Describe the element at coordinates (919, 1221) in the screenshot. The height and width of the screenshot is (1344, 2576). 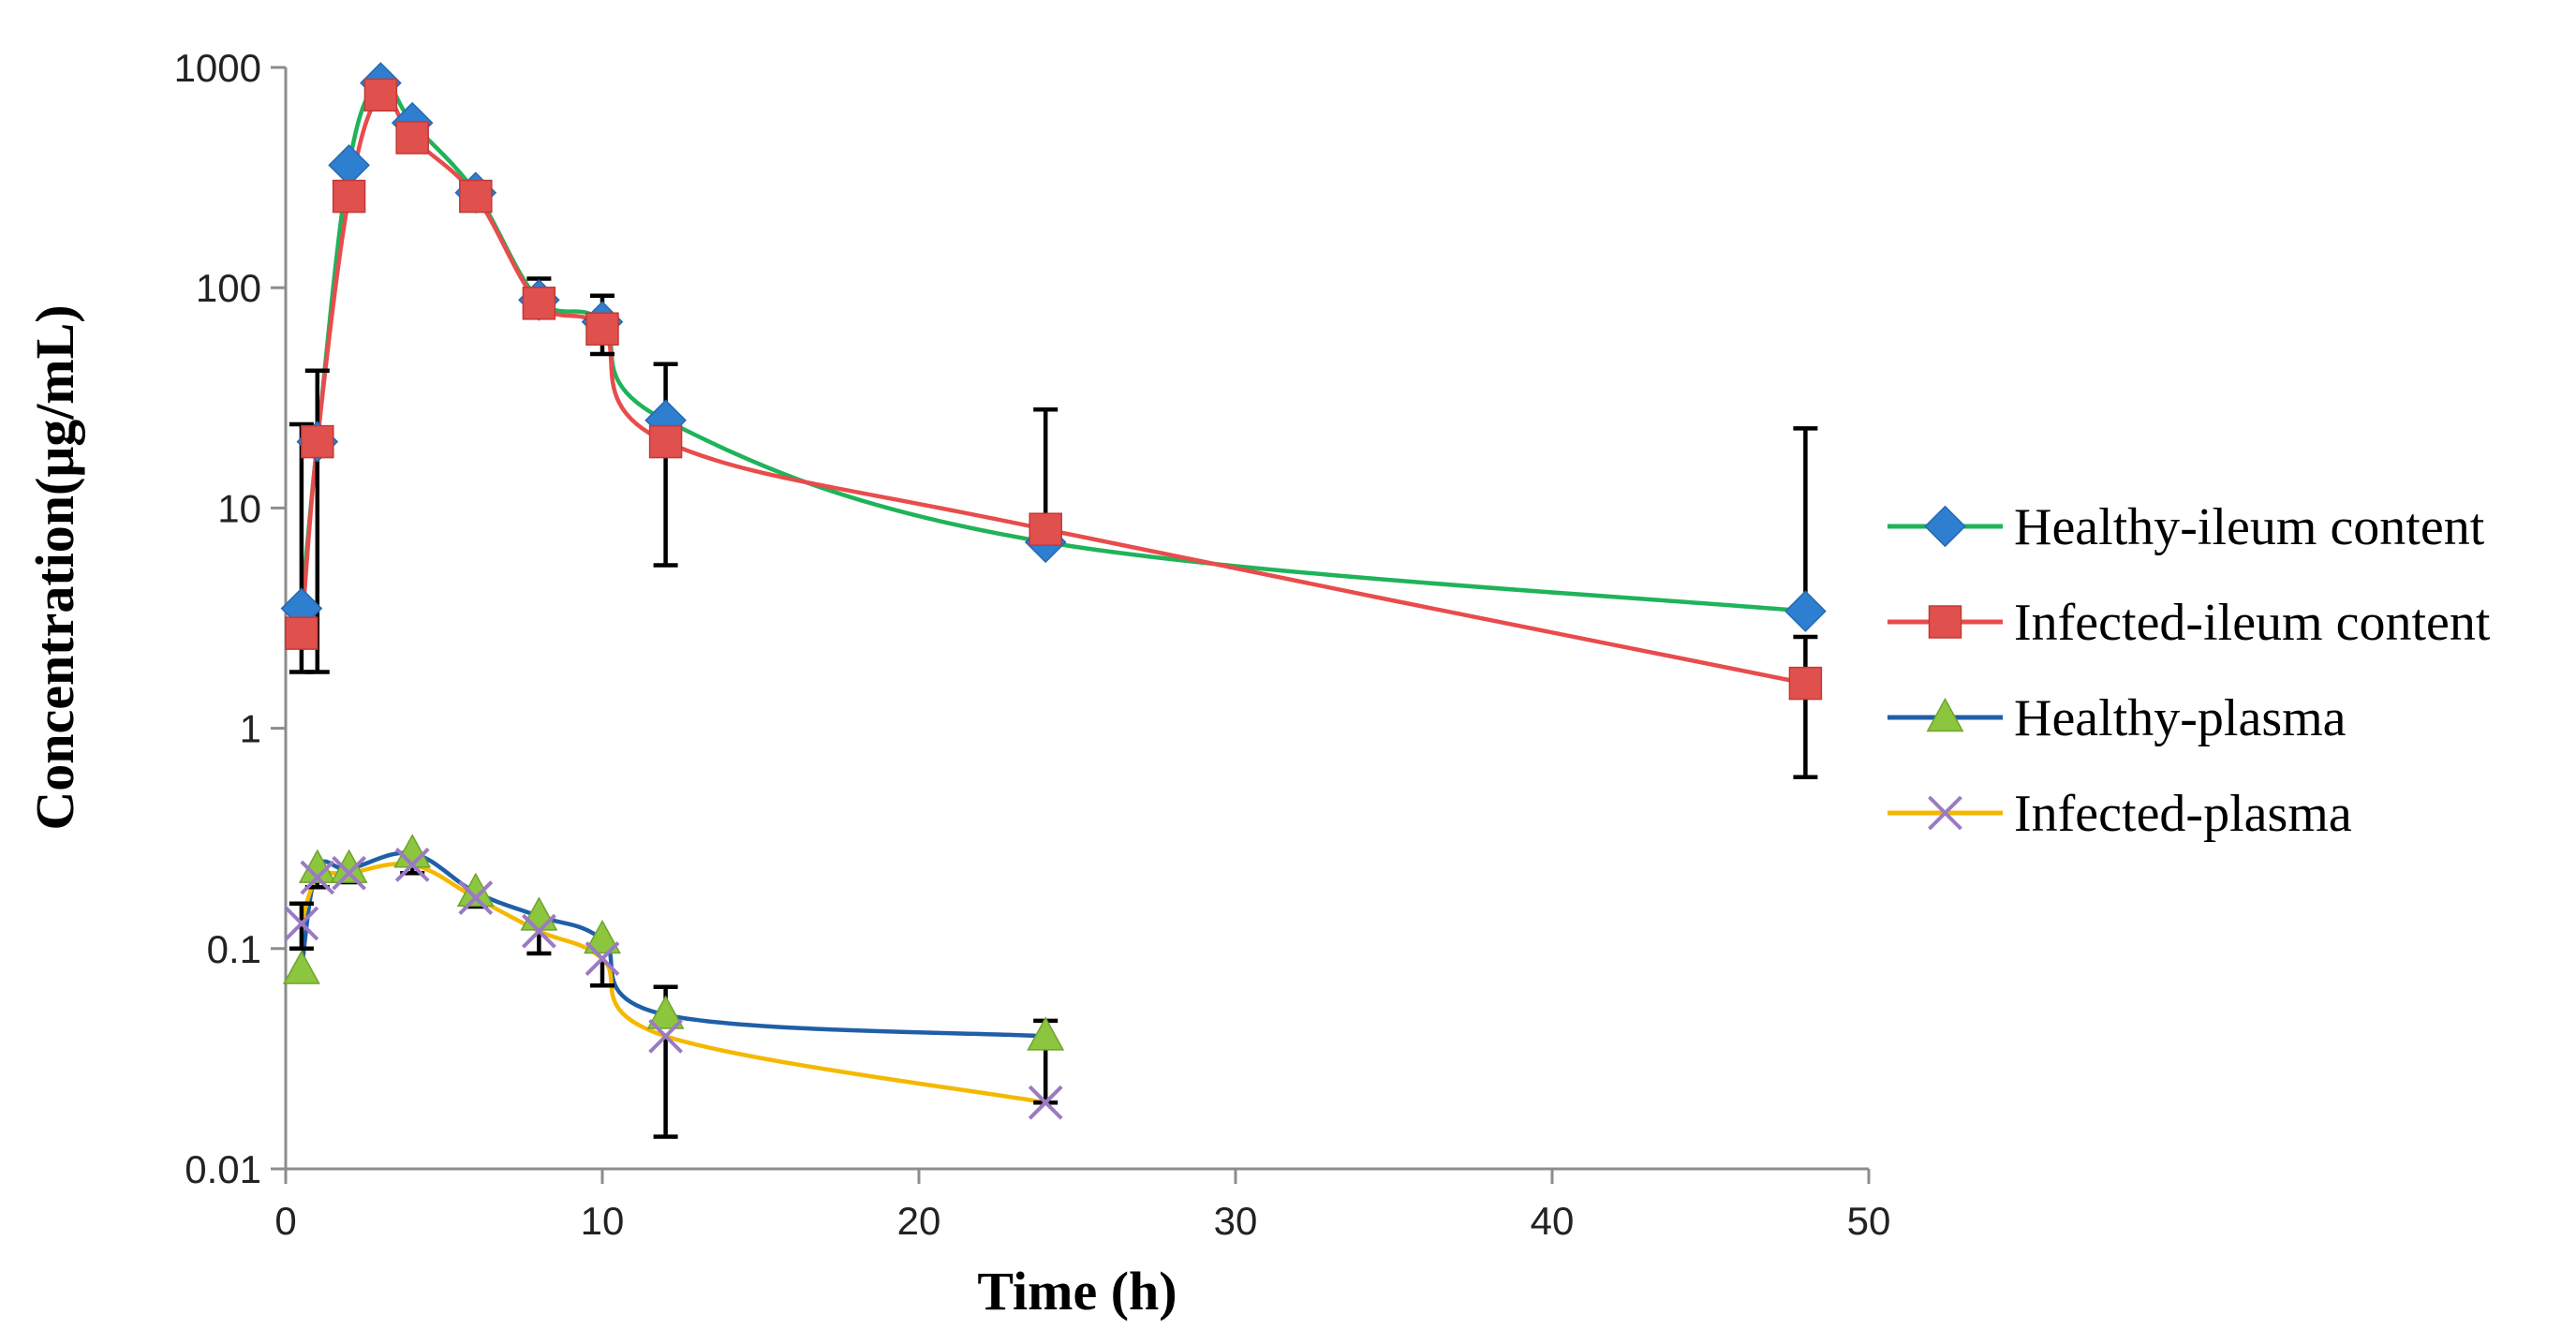
I see `x-tick-label: 20` at that location.